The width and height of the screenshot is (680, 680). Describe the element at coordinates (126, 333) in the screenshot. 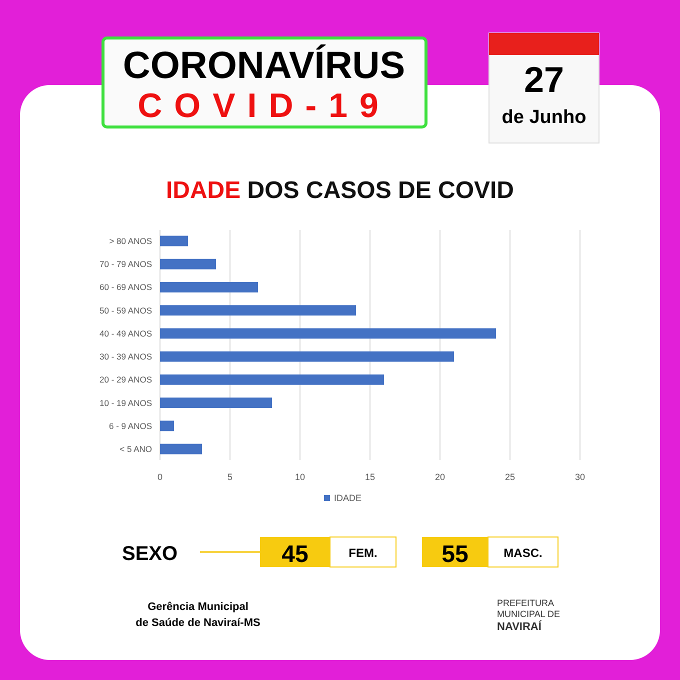

I see `y-tick-label: 40 - 49 ANOS` at that location.